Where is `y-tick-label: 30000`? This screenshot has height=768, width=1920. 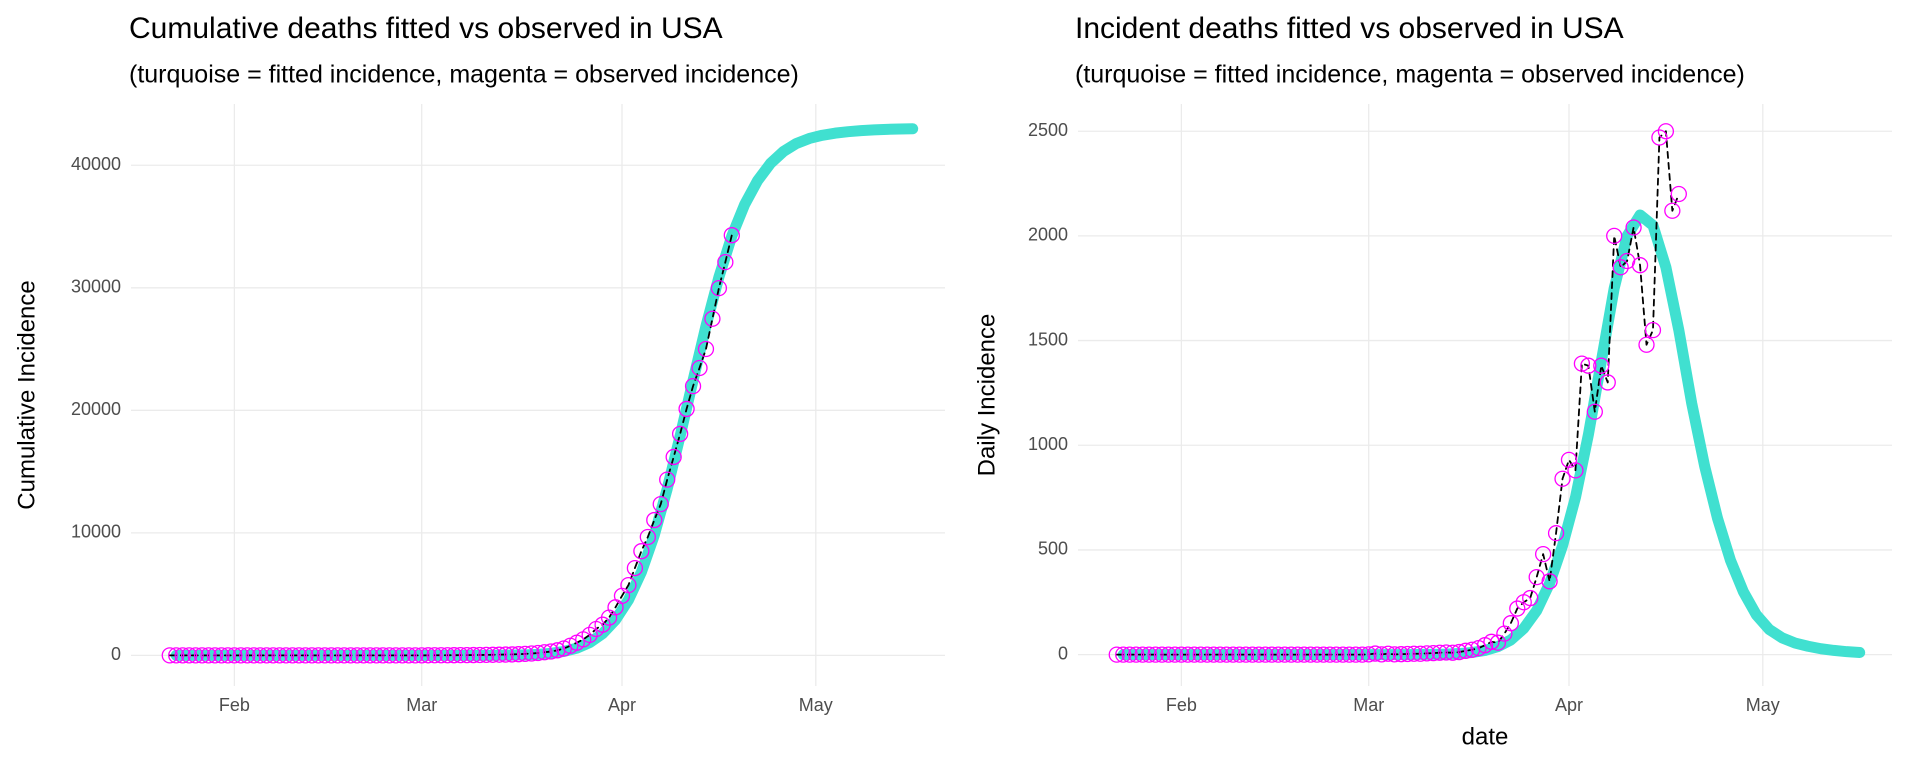 y-tick-label: 30000 is located at coordinates (96, 287).